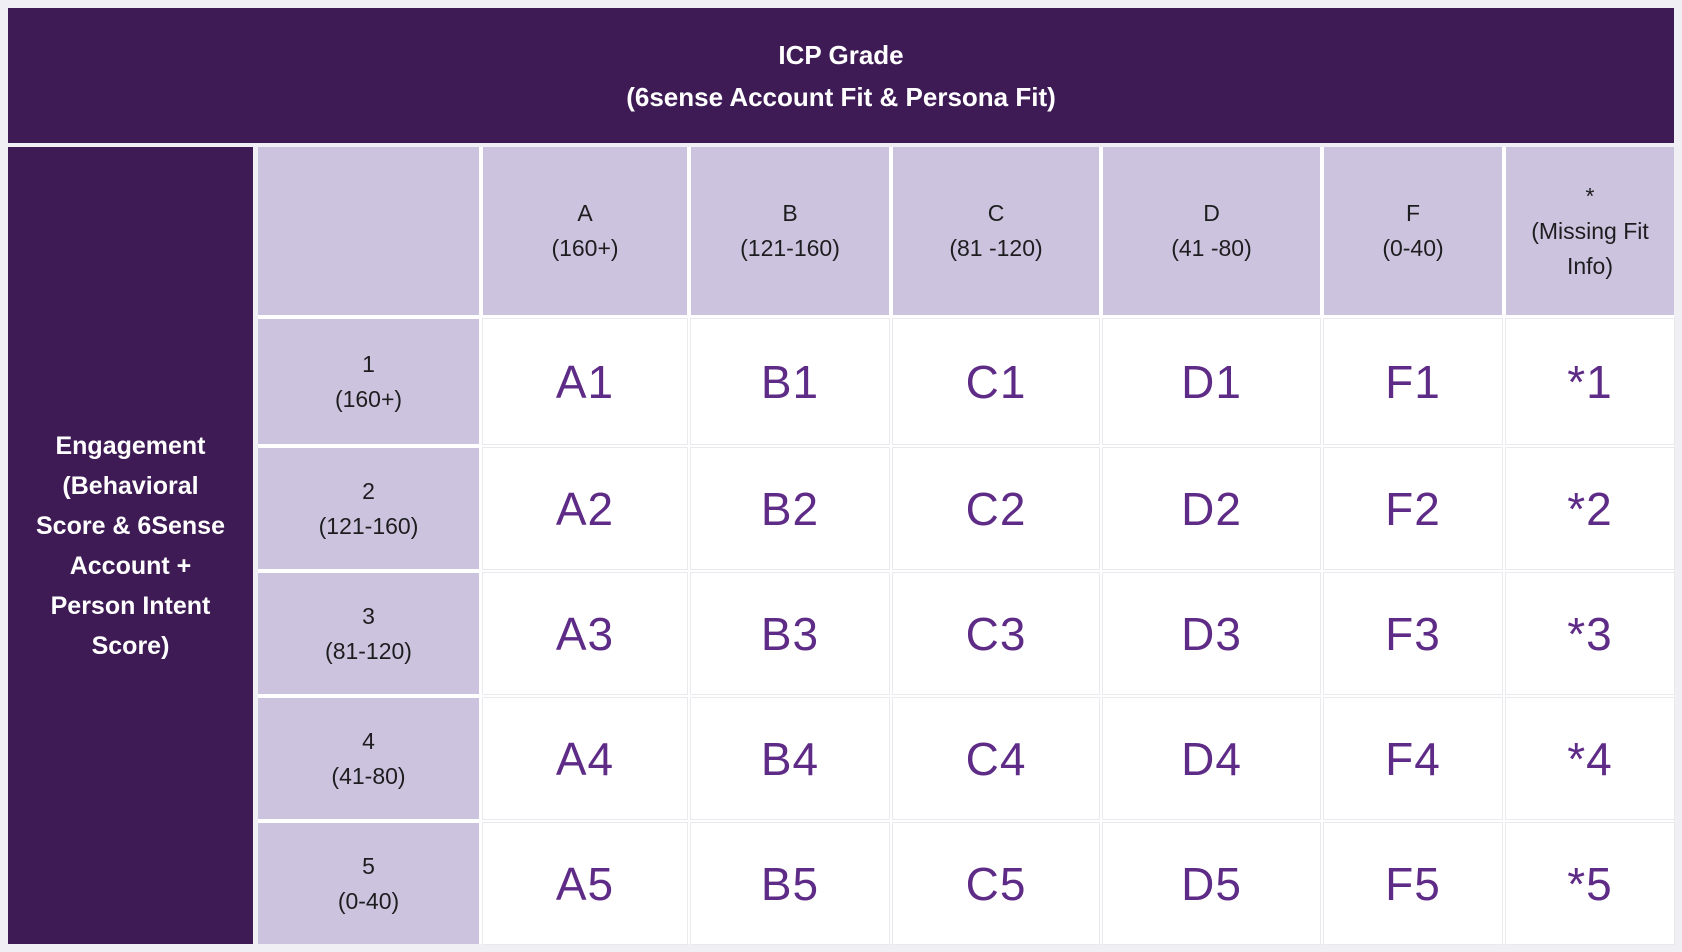 The height and width of the screenshot is (952, 1682). Describe the element at coordinates (1413, 213) in the screenshot. I see `column-grade-label: F` at that location.